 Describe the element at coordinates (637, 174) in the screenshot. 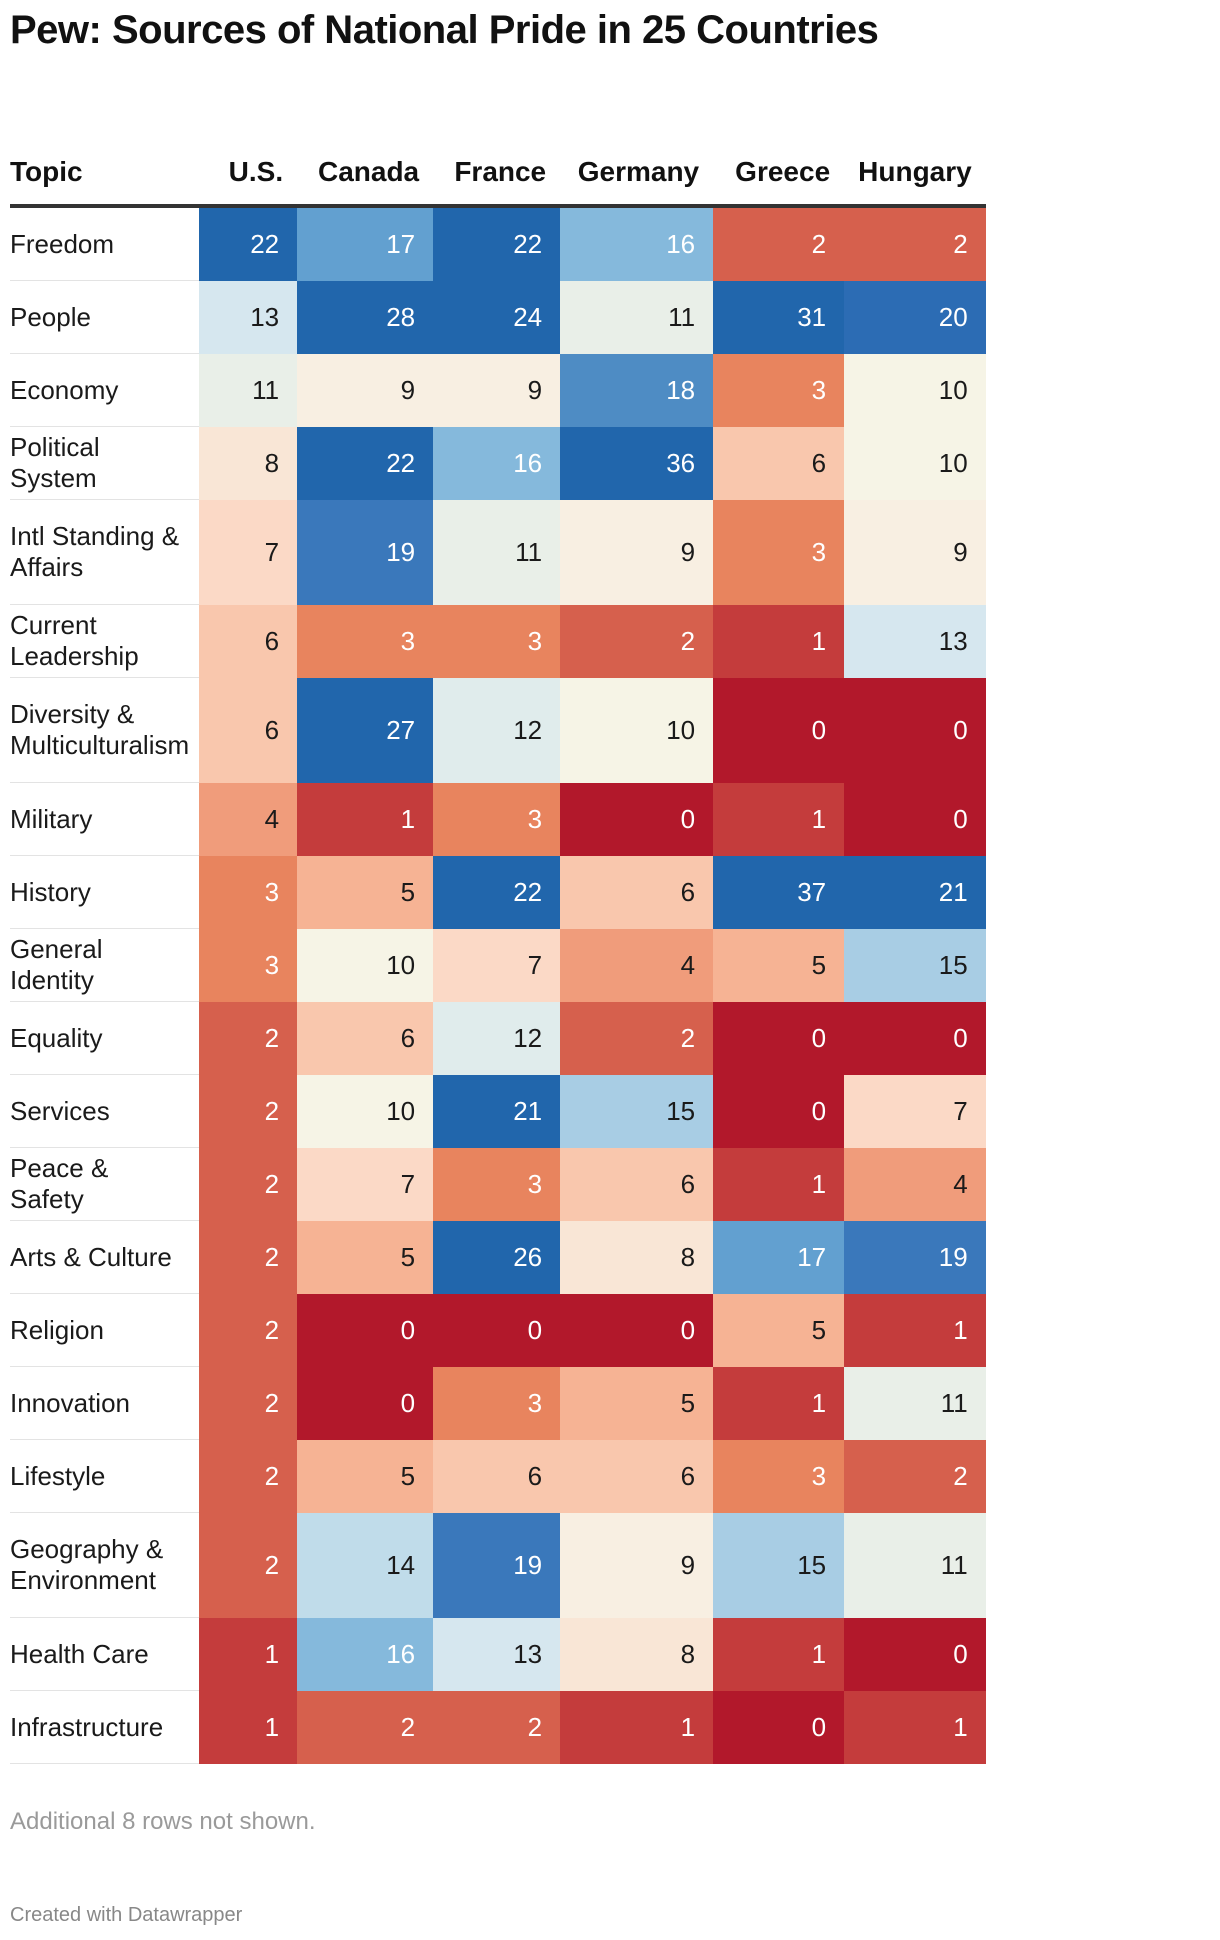

I see `column-header: Germany` at that location.